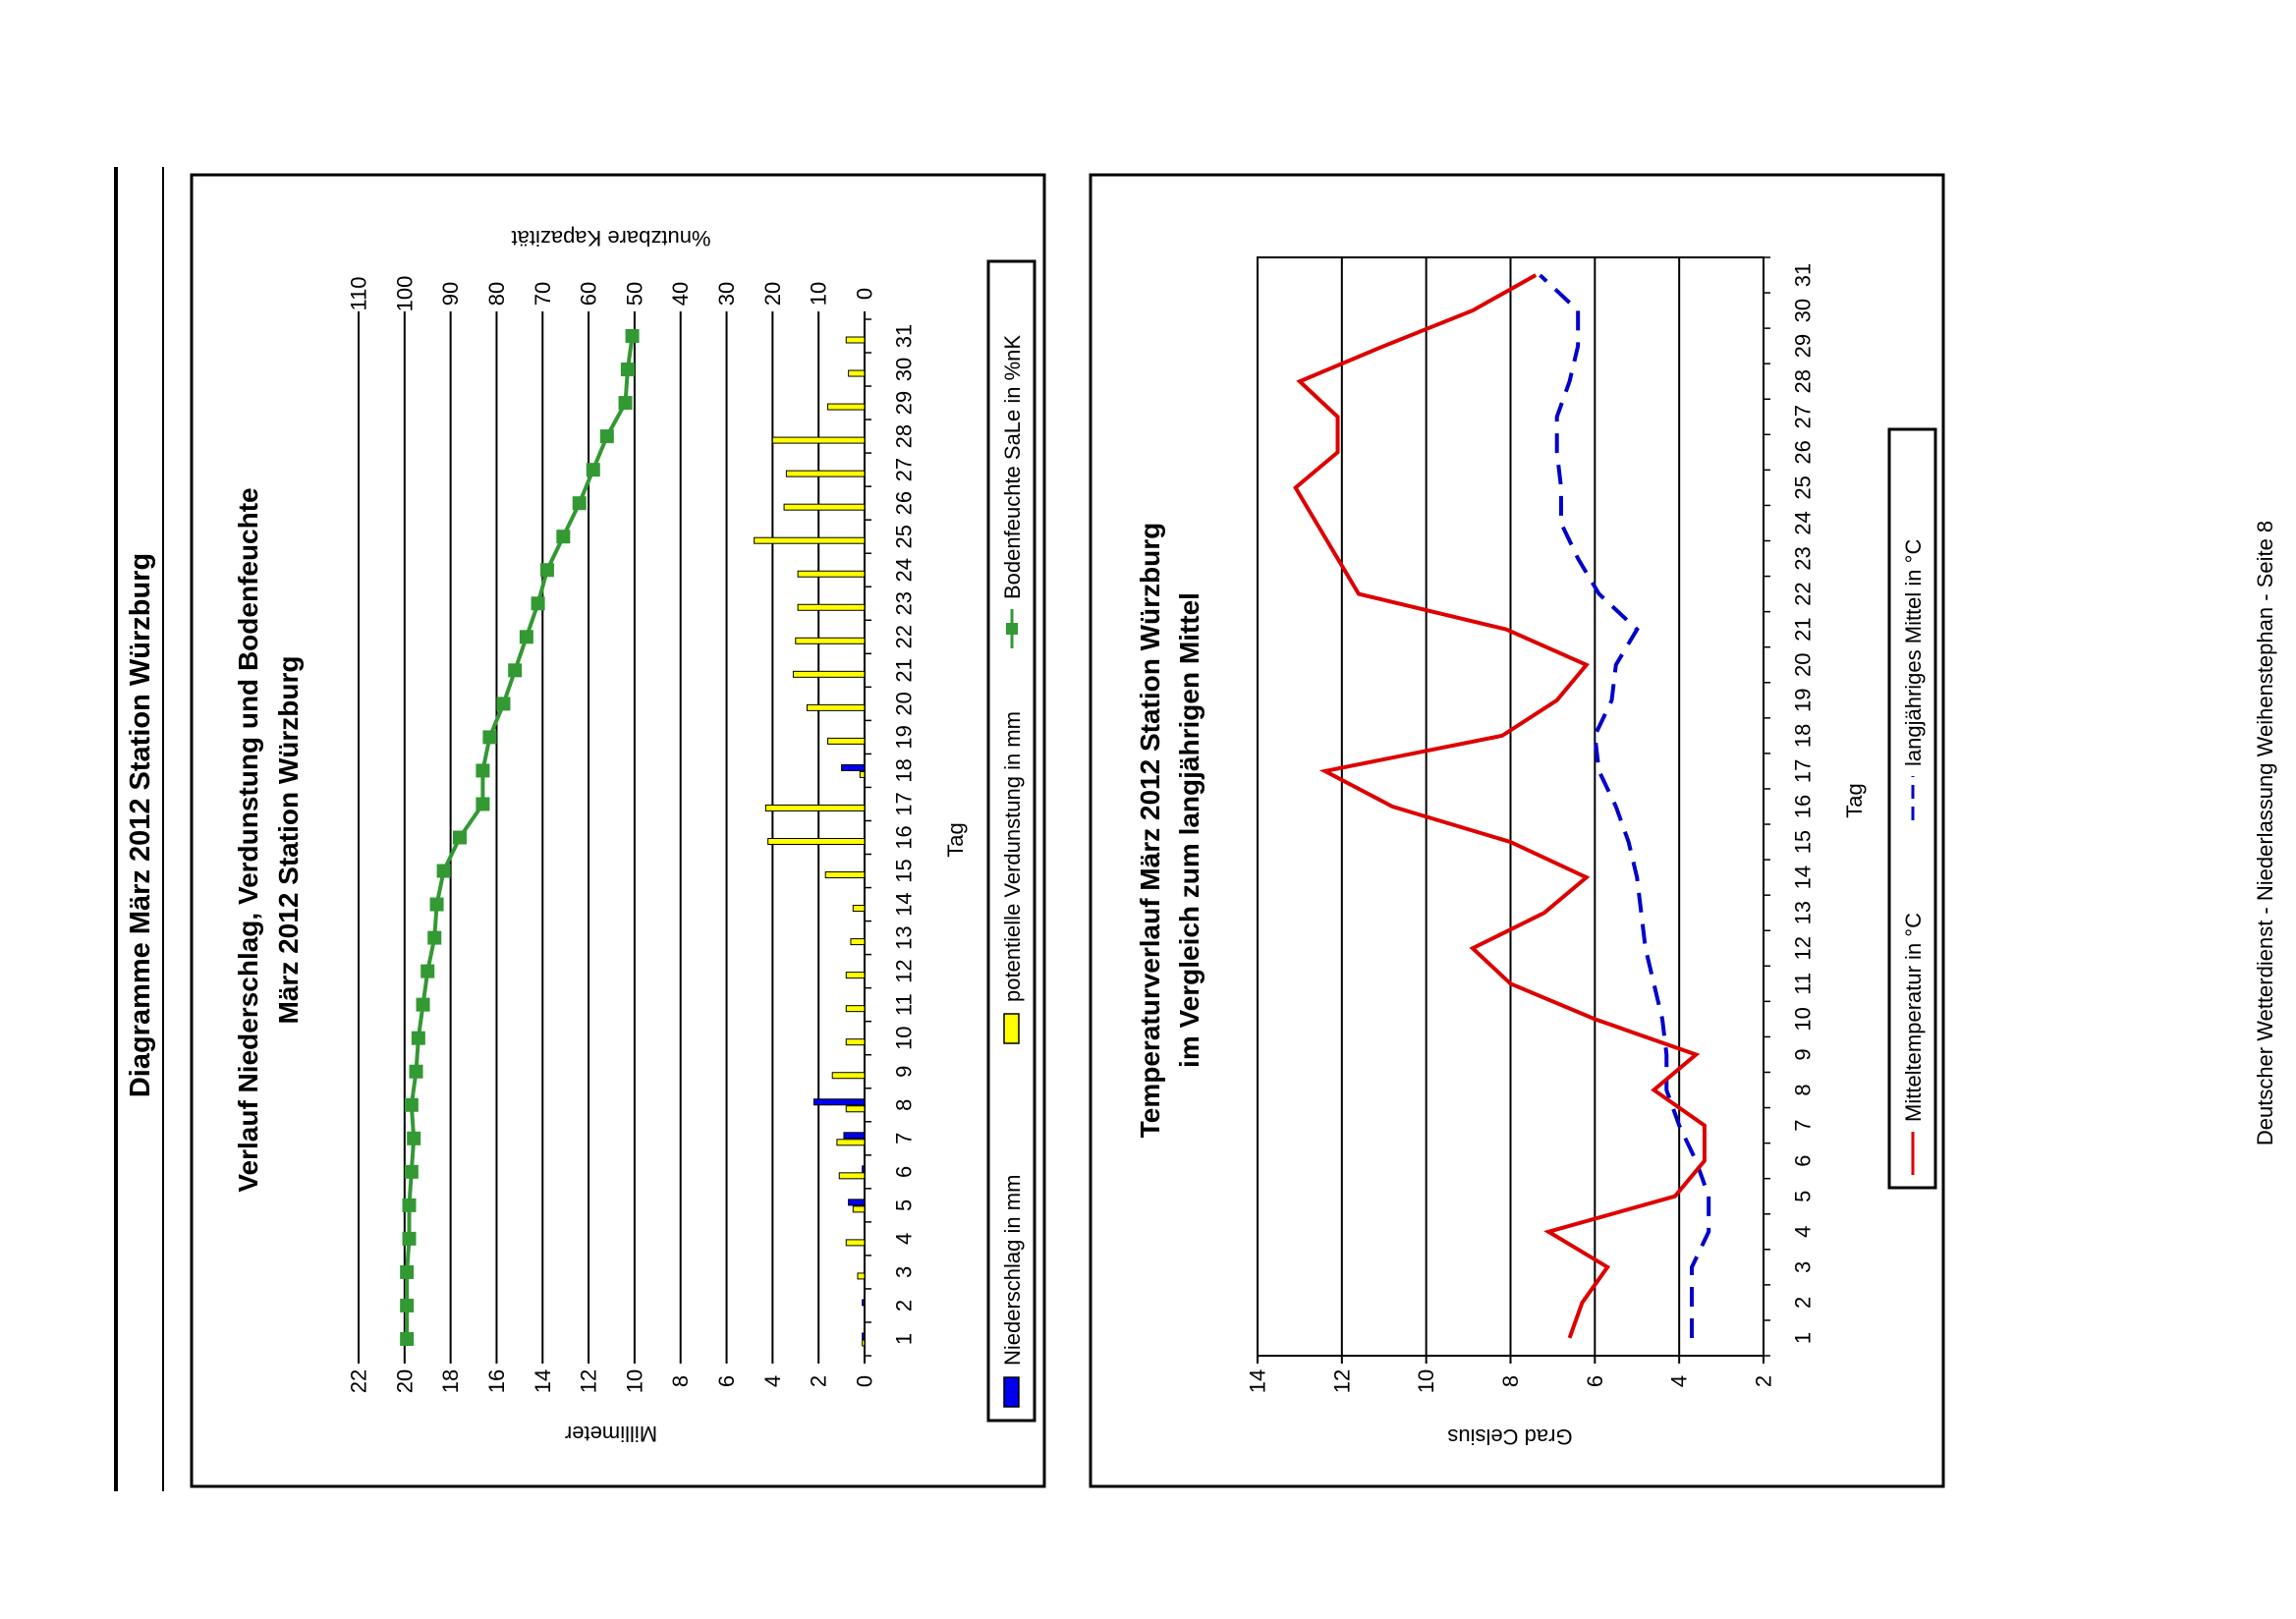 The width and height of the screenshot is (2296, 1619). I want to click on chart1-x-tick-label: 10, so click(904, 1037).